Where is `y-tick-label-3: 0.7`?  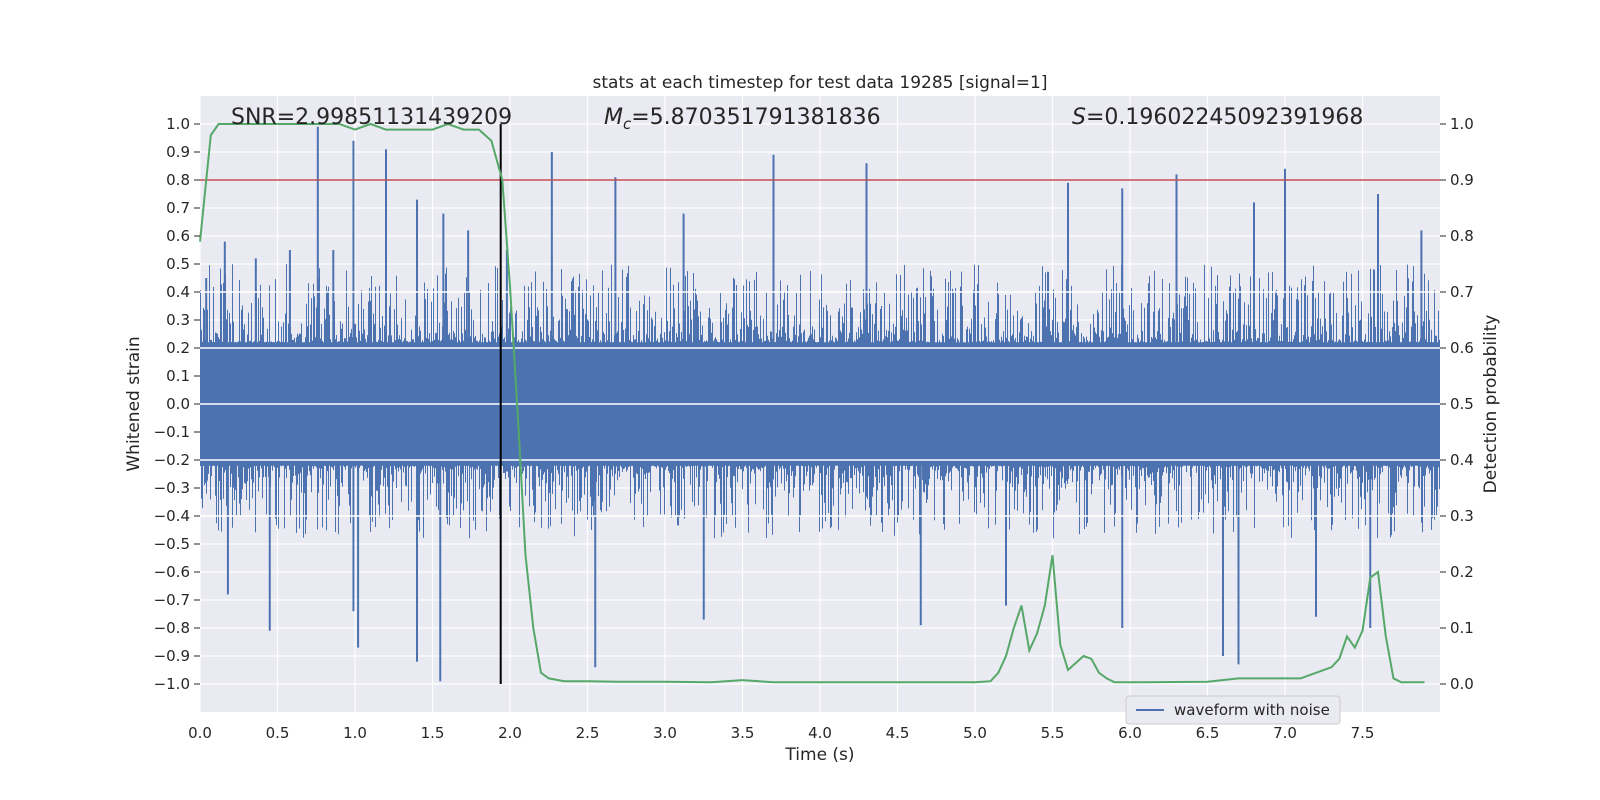
y-tick-label-3: 0.7 is located at coordinates (178, 208).